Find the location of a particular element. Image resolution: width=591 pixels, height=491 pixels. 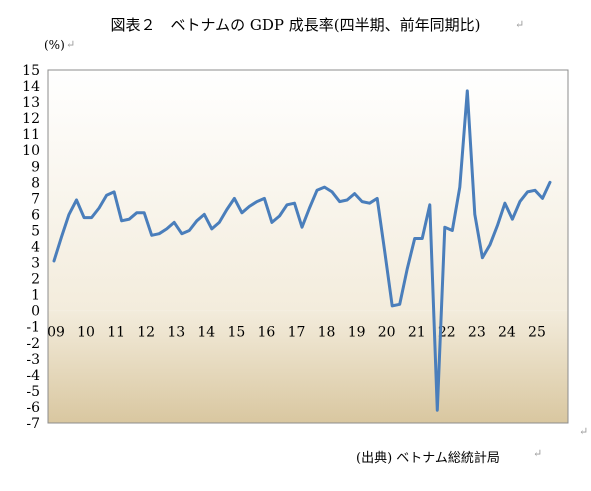

x-tick-label: 10 is located at coordinates (86, 333).